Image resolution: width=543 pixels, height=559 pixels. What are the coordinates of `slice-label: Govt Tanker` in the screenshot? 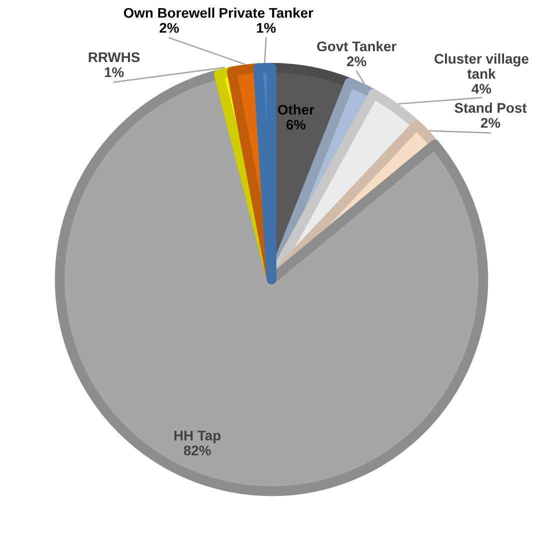 It's located at (356, 46).